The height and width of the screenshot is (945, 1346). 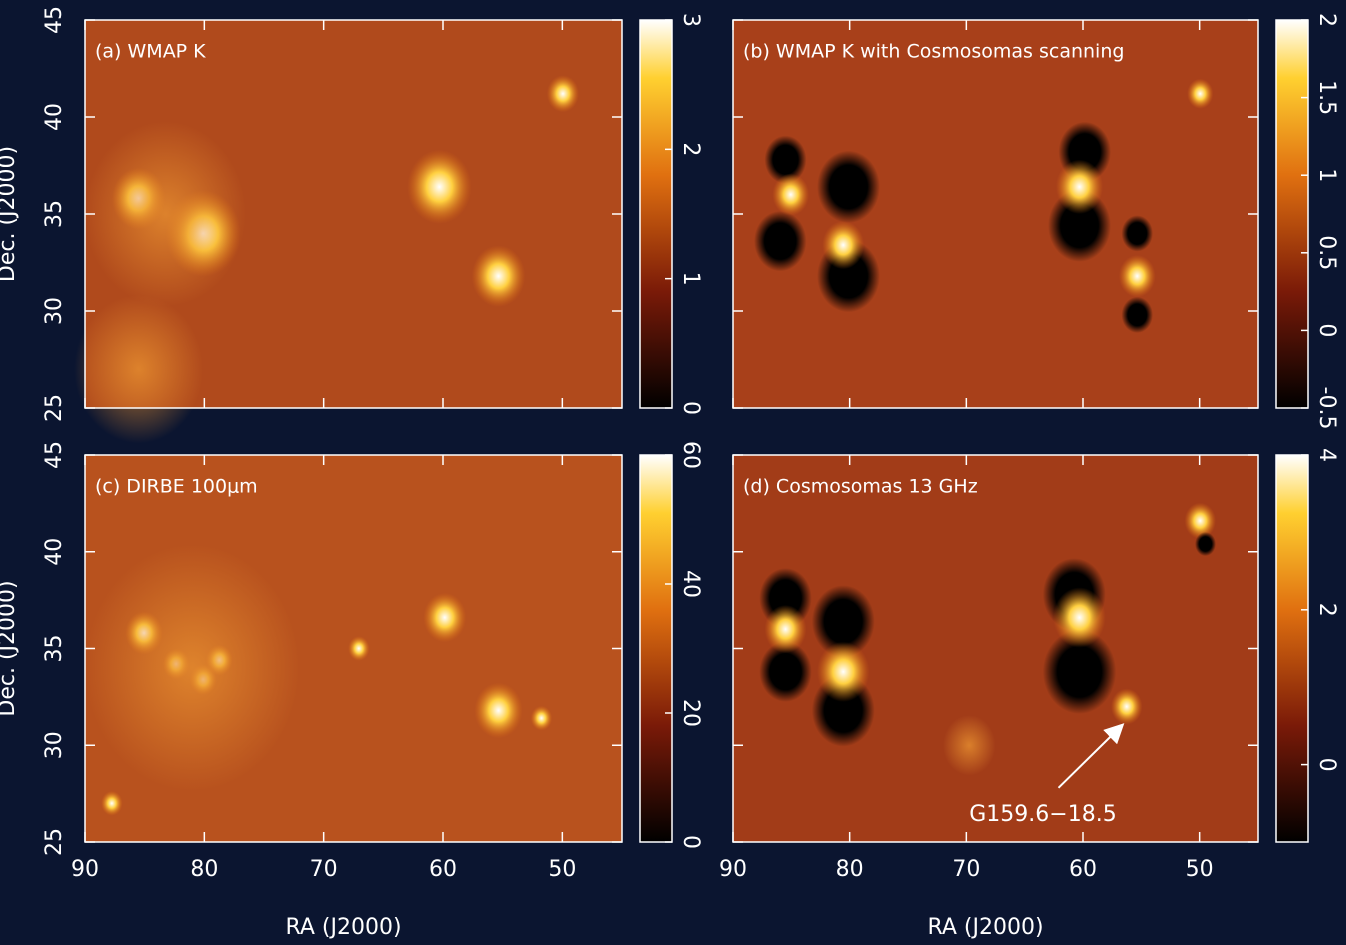 What do you see at coordinates (1326, 252) in the screenshot?
I see `colorbar-tick-label: 0.5` at bounding box center [1326, 252].